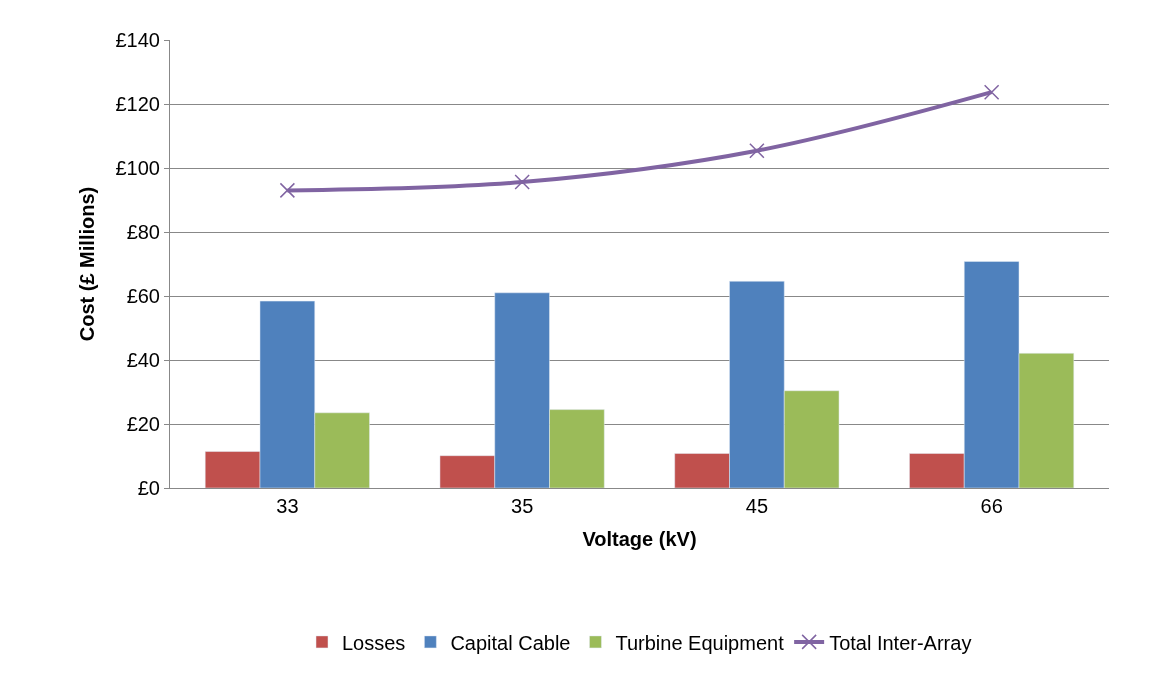 The image size is (1169, 673). Describe the element at coordinates (374, 642) in the screenshot. I see `legend-label: Losses` at that location.